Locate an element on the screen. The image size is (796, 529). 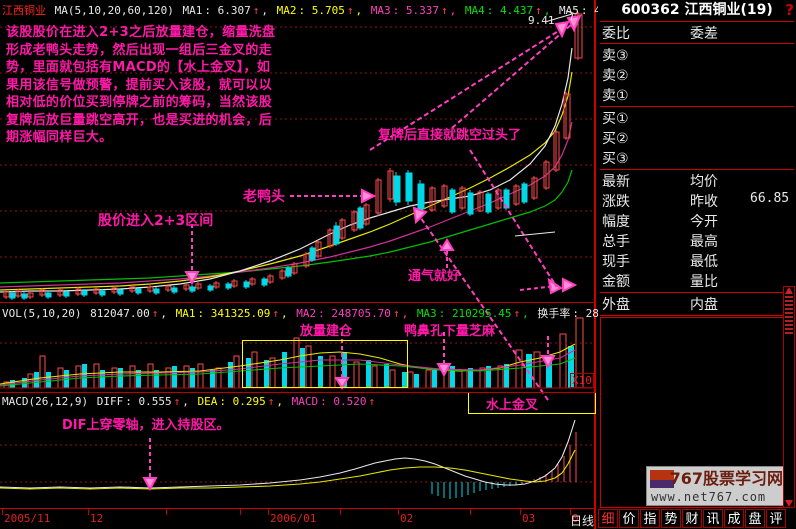
quote-row-outer-inner: 外盘 内盘 is located at coordinates (698, 304).